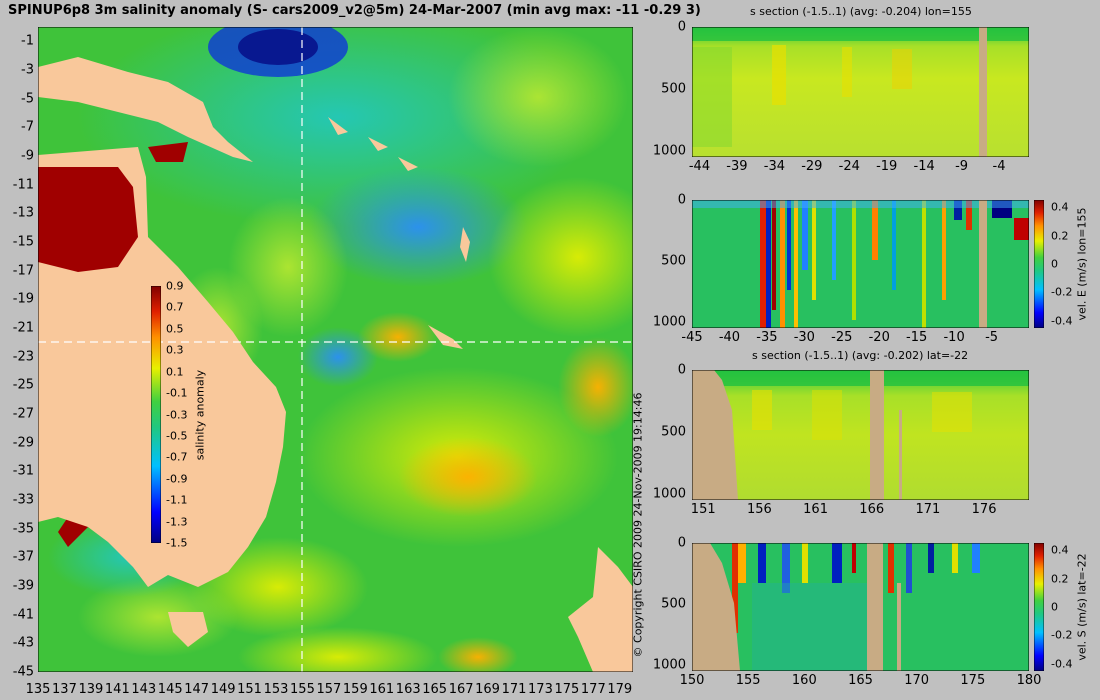  I want to click on panel2-y-tick: 500, so click(673, 261).